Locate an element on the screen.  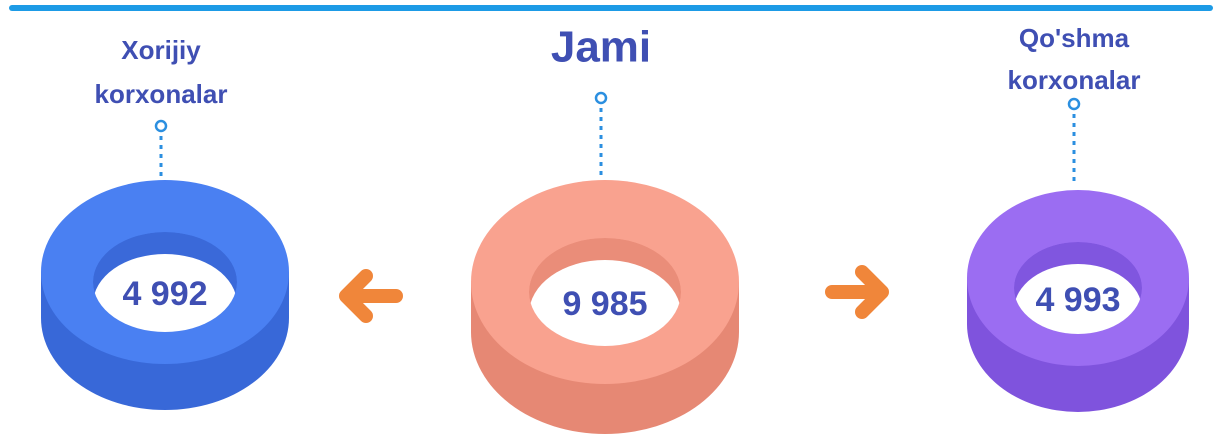
ring-value: 9 985 is located at coordinates (604, 304).